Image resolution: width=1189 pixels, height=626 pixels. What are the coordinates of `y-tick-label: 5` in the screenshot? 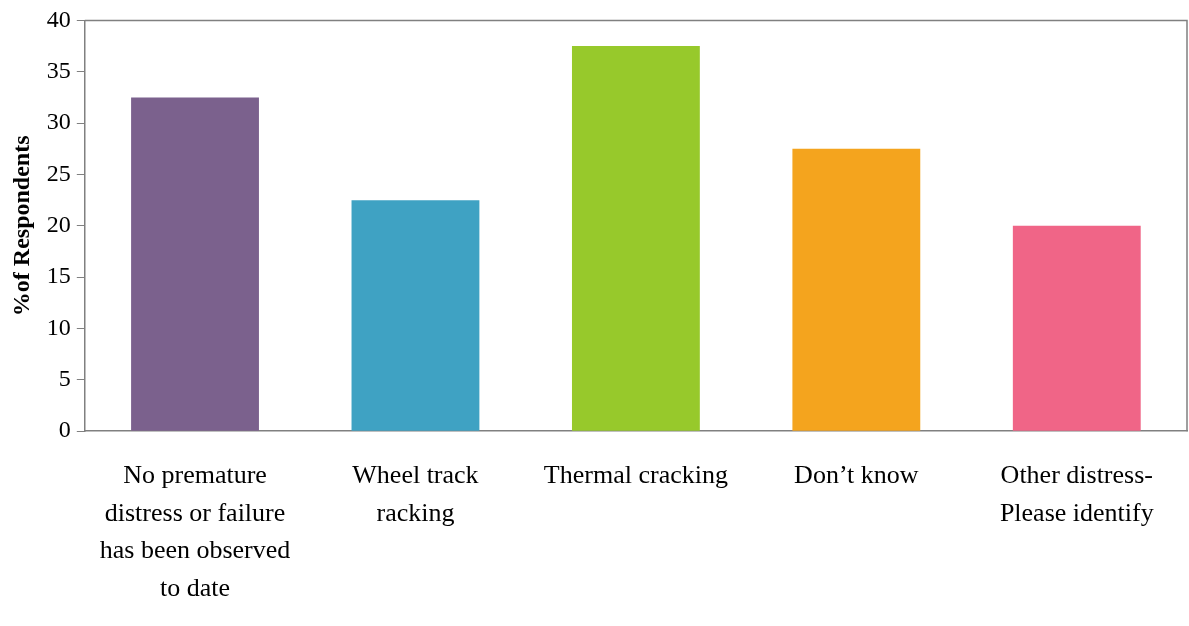 It's located at (64, 378).